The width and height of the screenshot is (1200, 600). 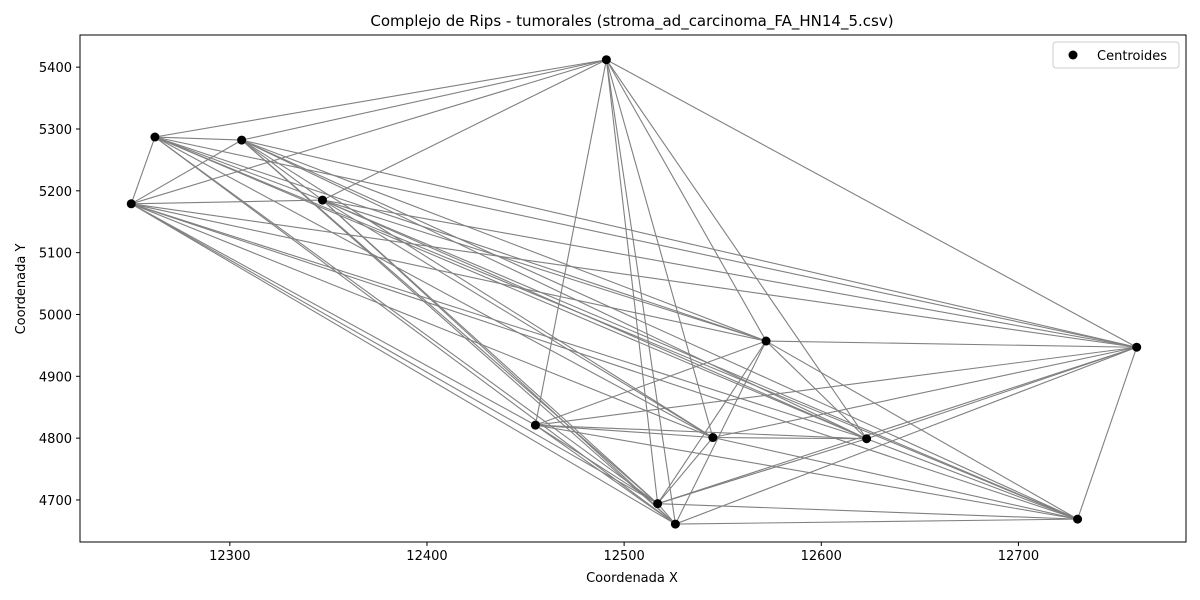 I want to click on y-tick-label: 5000, so click(x=55, y=315).